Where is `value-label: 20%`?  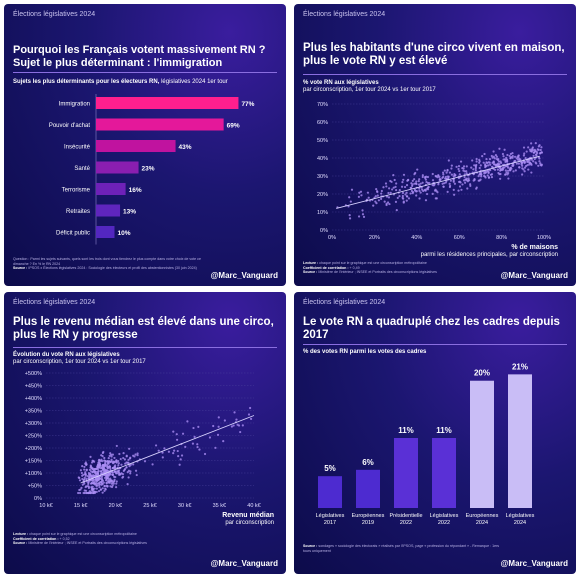 value-label: 20% is located at coordinates (482, 373).